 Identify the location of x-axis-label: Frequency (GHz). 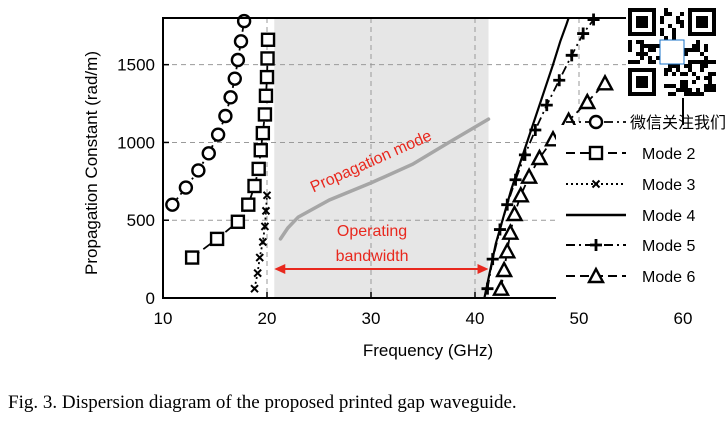
(428, 350).